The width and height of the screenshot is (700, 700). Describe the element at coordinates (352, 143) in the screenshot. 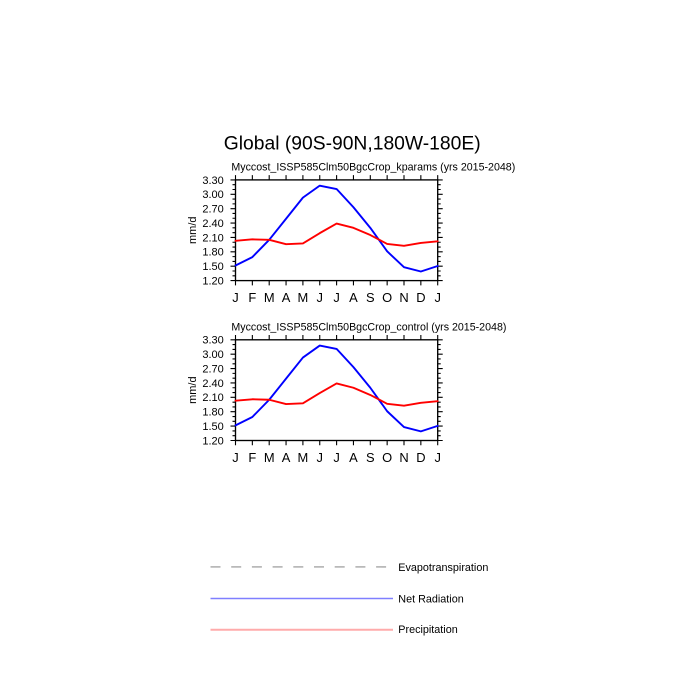

I see `svg-text: Global (90S-90N,180W-180E)` at that location.